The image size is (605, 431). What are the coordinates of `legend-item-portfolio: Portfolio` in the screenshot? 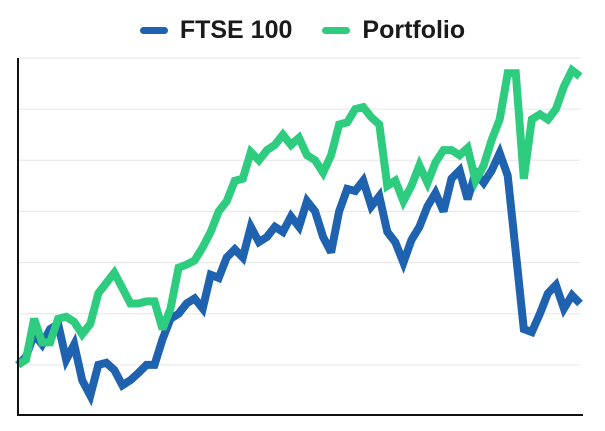 It's located at (393, 30).